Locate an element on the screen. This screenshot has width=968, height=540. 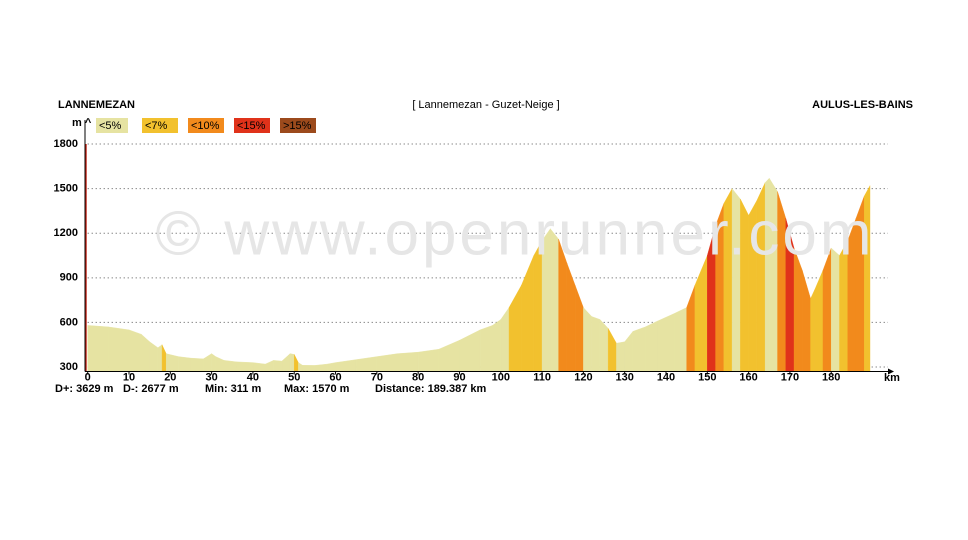
stat: D-: 2677 m is located at coordinates (151, 389).